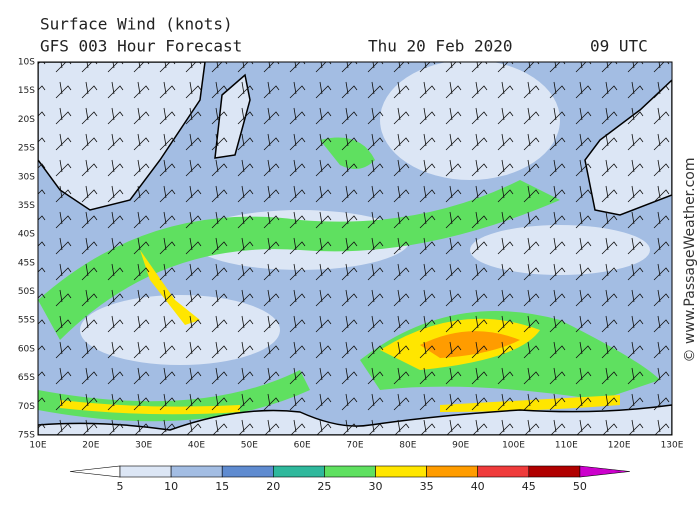 This screenshot has height=529, width=700. What do you see at coordinates (376, 486) in the screenshot?
I see `colorbar-label: 30` at bounding box center [376, 486].